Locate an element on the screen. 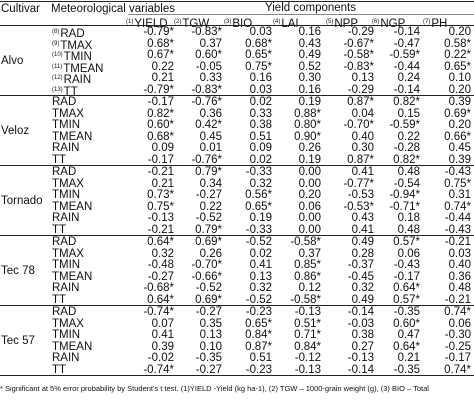  value-cell: -0.43 is located at coordinates (457, 229).